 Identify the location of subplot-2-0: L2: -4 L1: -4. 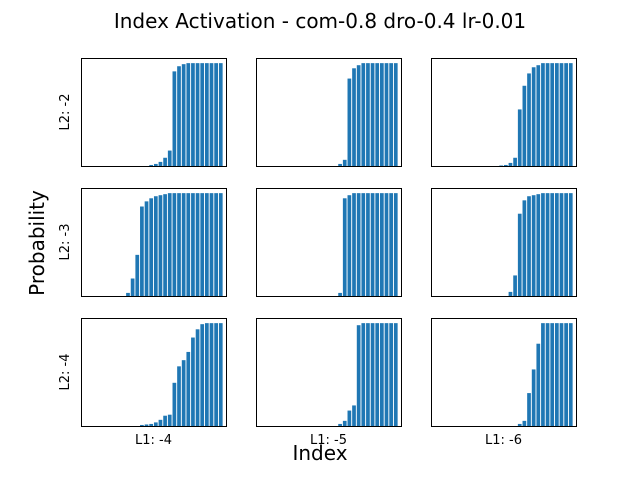
(142, 383).